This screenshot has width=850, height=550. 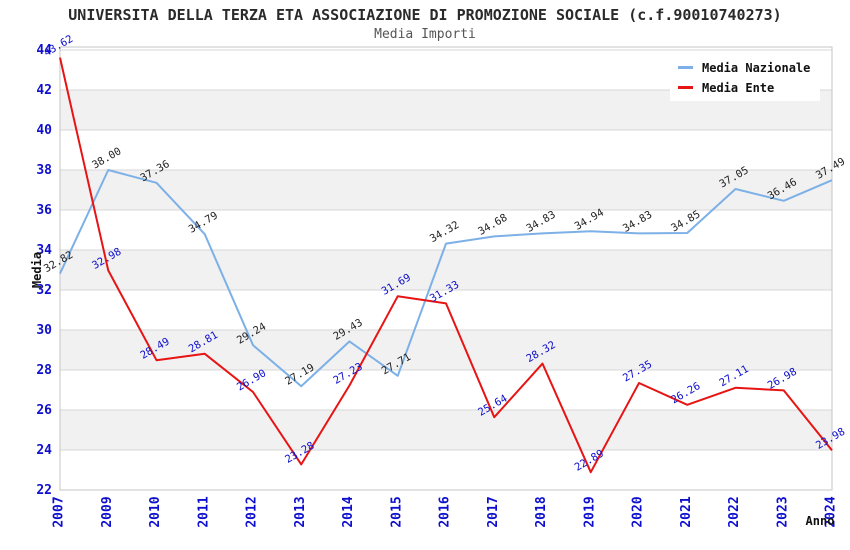 I want to click on y-axis-title: Media, so click(x=37, y=270).